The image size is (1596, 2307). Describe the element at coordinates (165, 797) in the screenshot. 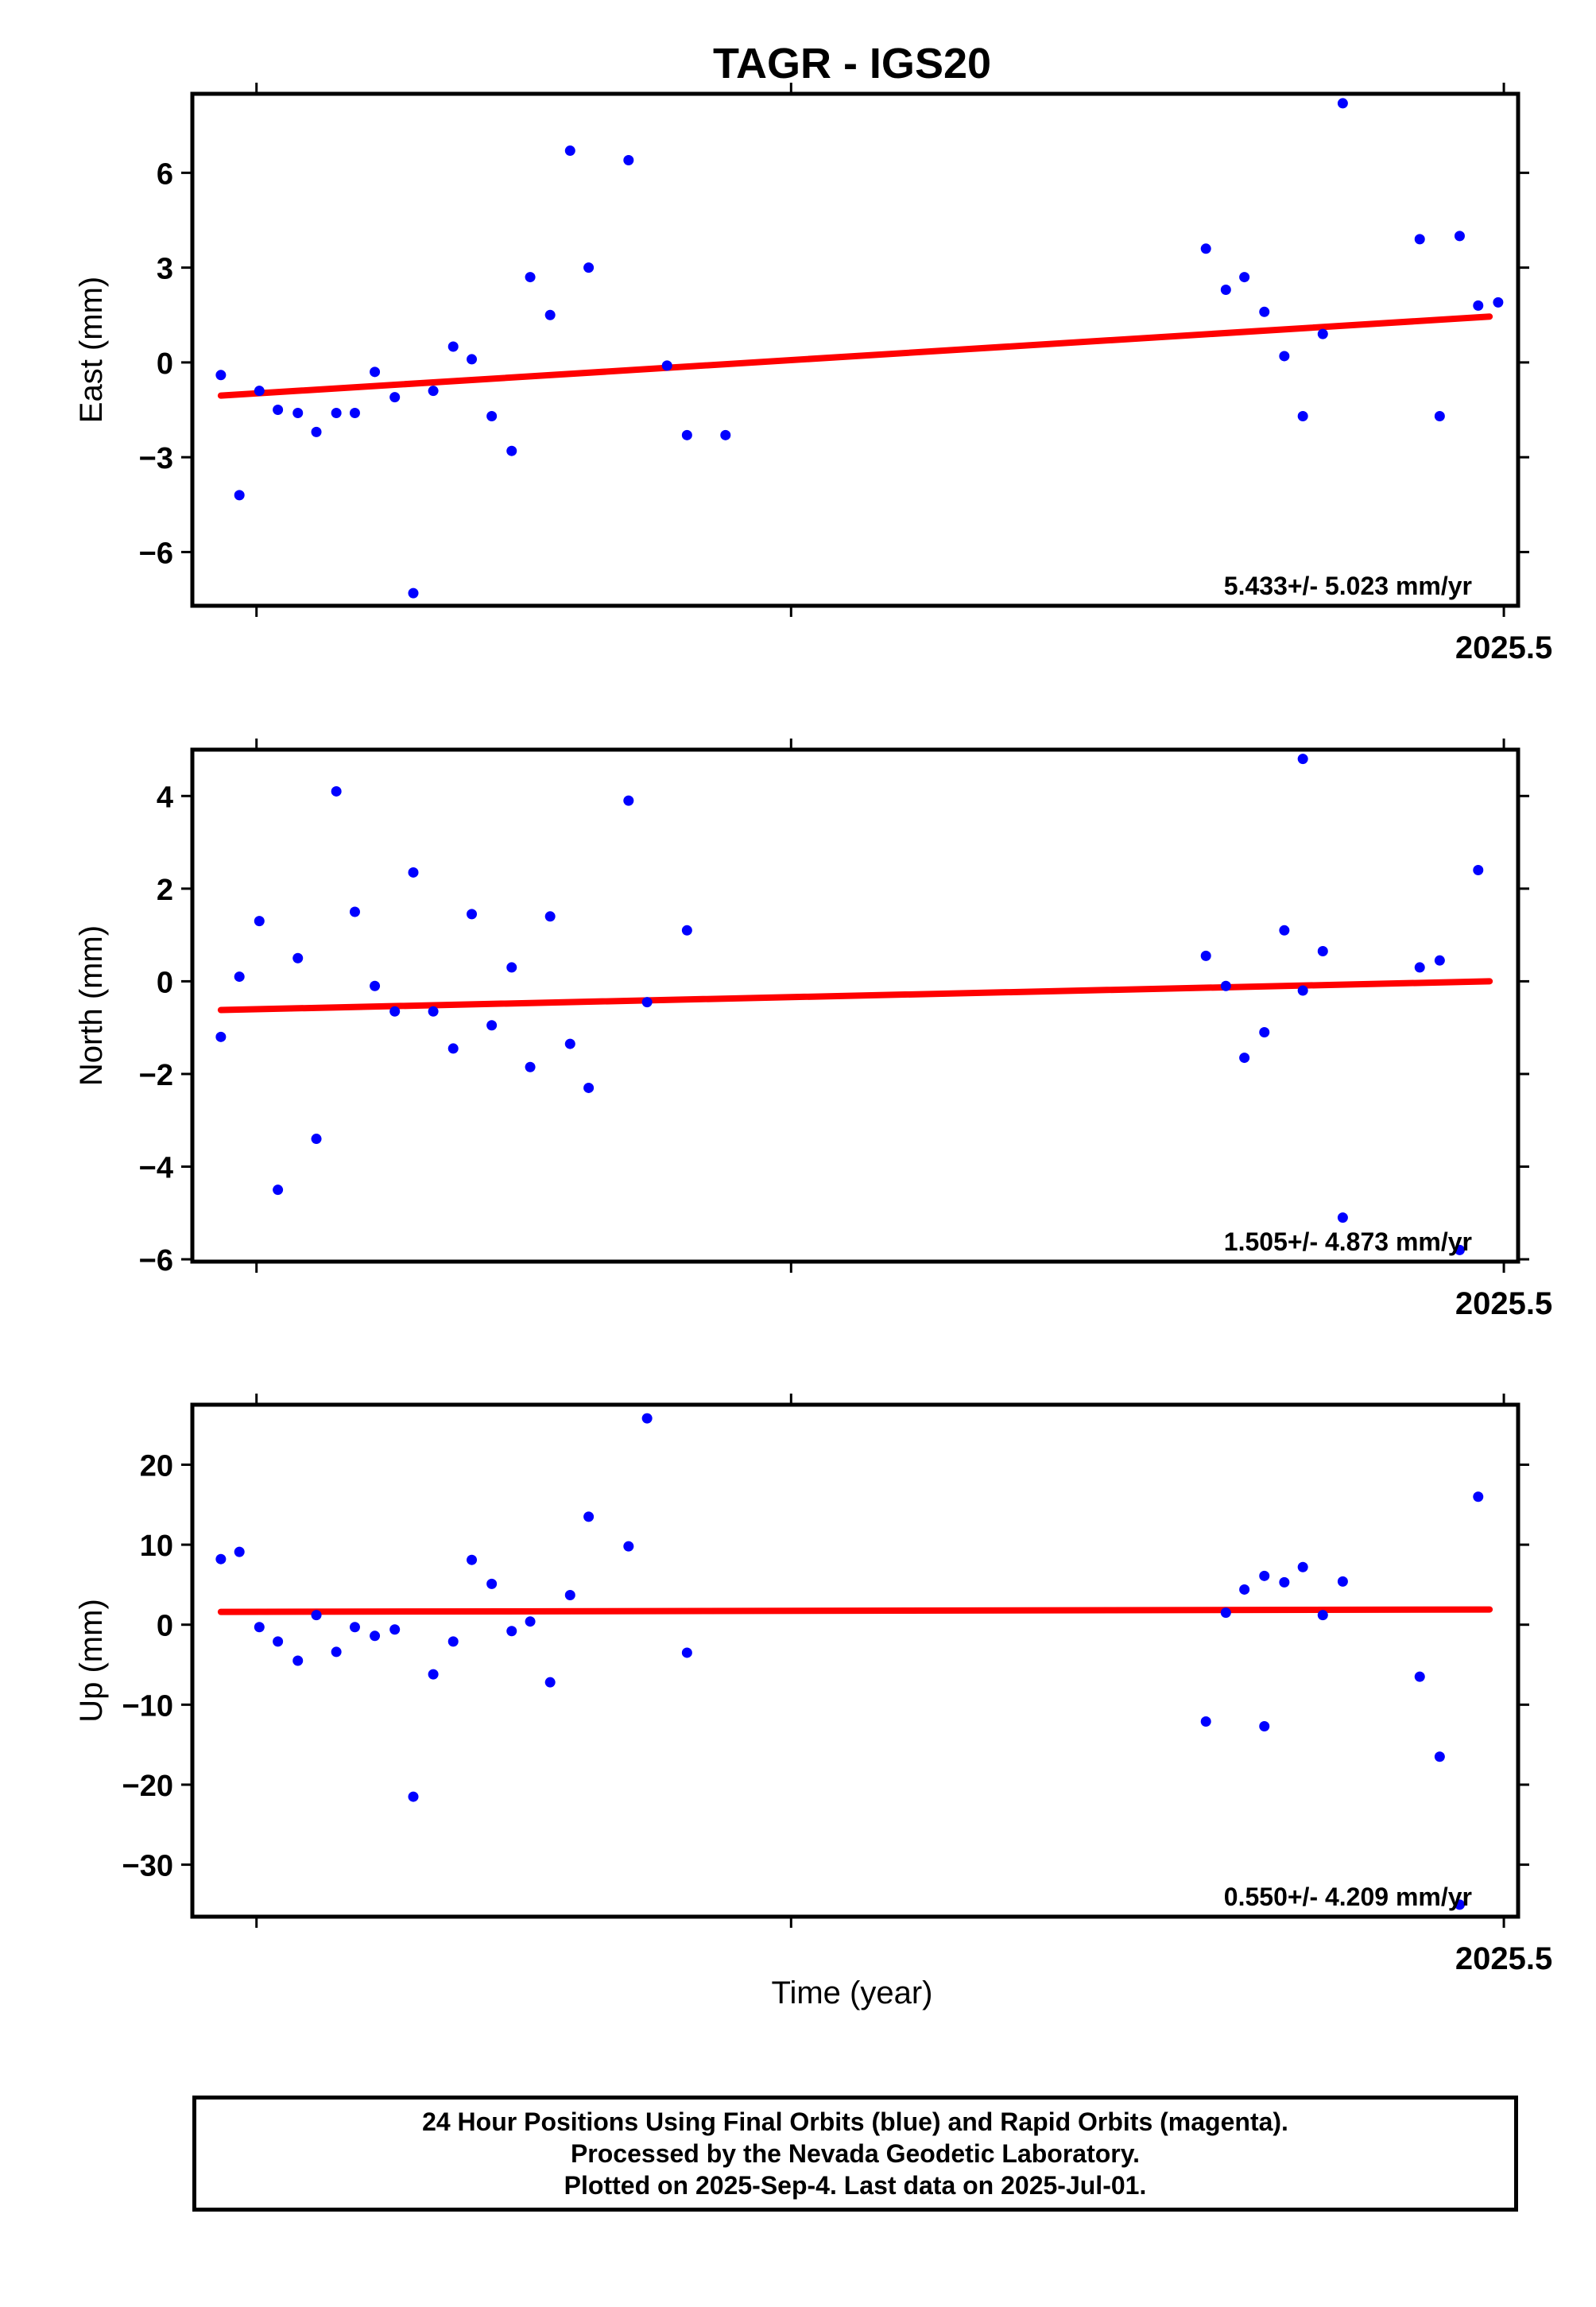

I see `north-ytick-label: 4` at that location.